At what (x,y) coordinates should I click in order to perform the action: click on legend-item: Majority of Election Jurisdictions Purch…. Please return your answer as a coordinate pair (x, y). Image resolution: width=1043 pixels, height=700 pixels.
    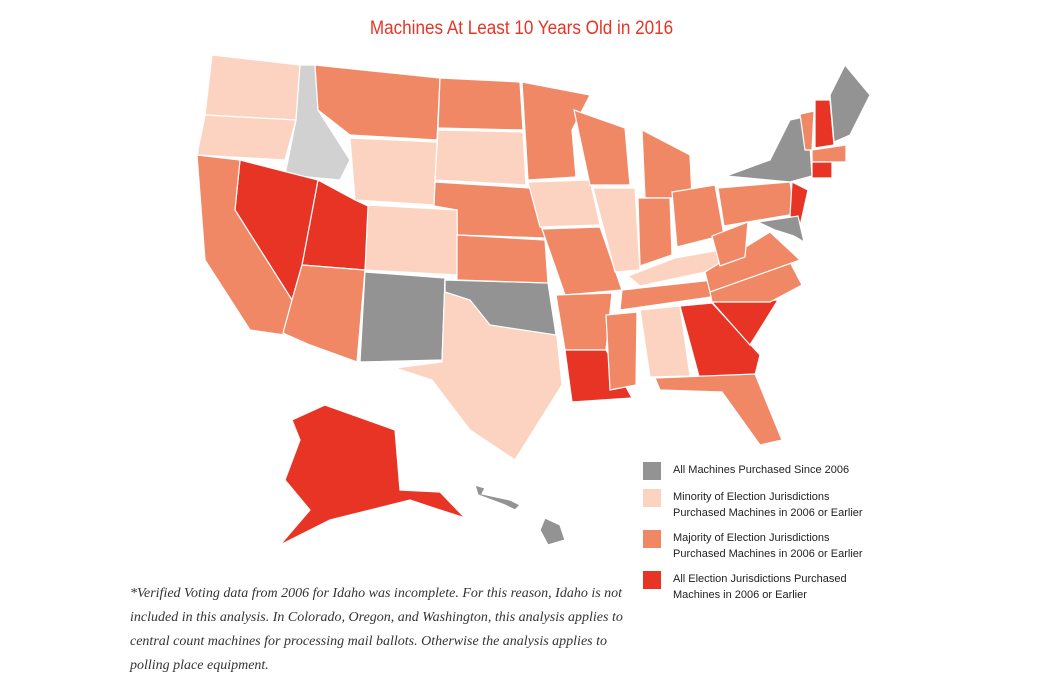
    Looking at the image, I should click on (763, 546).